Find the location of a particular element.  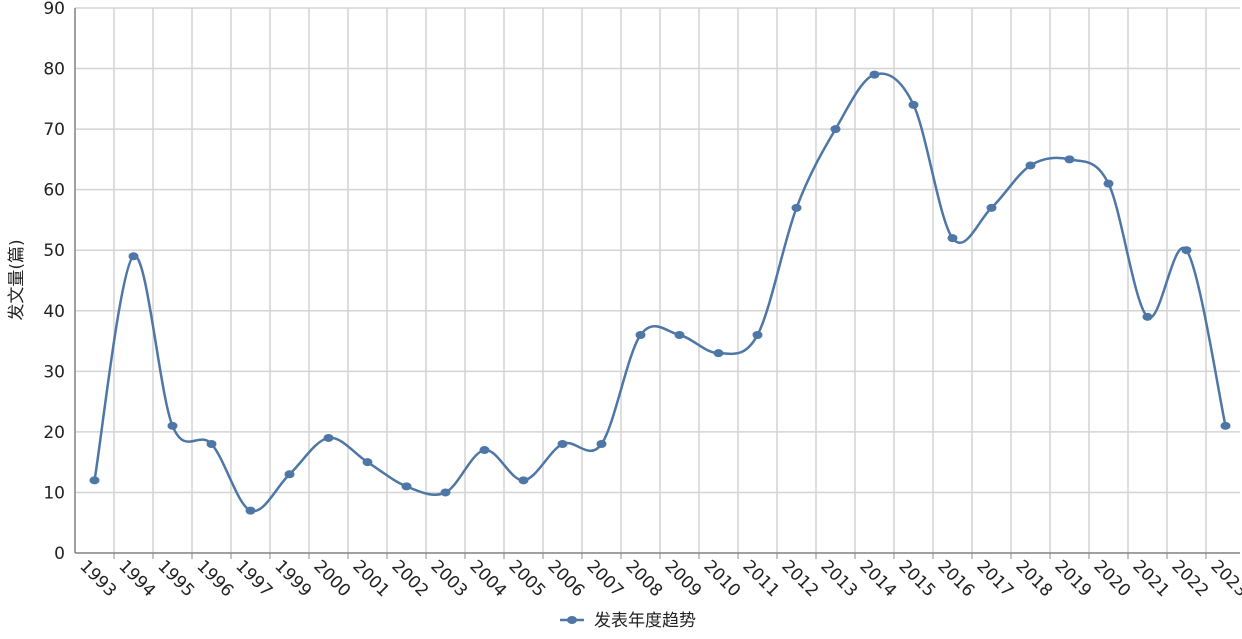

x-tick-label: 2011 is located at coordinates (760, 578).